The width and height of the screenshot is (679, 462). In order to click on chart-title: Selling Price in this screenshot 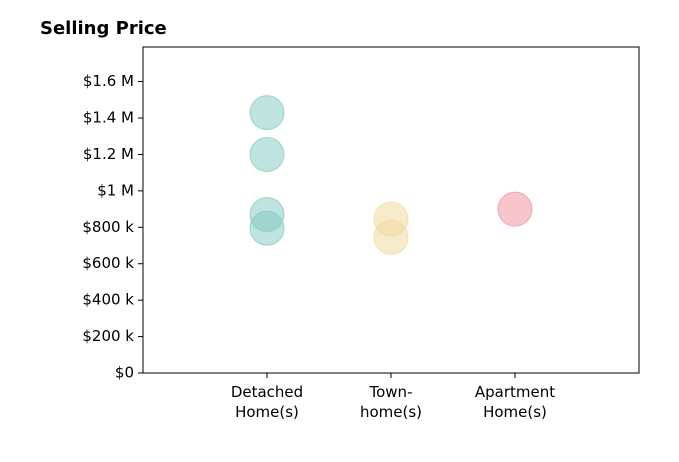, I will do `click(103, 28)`.